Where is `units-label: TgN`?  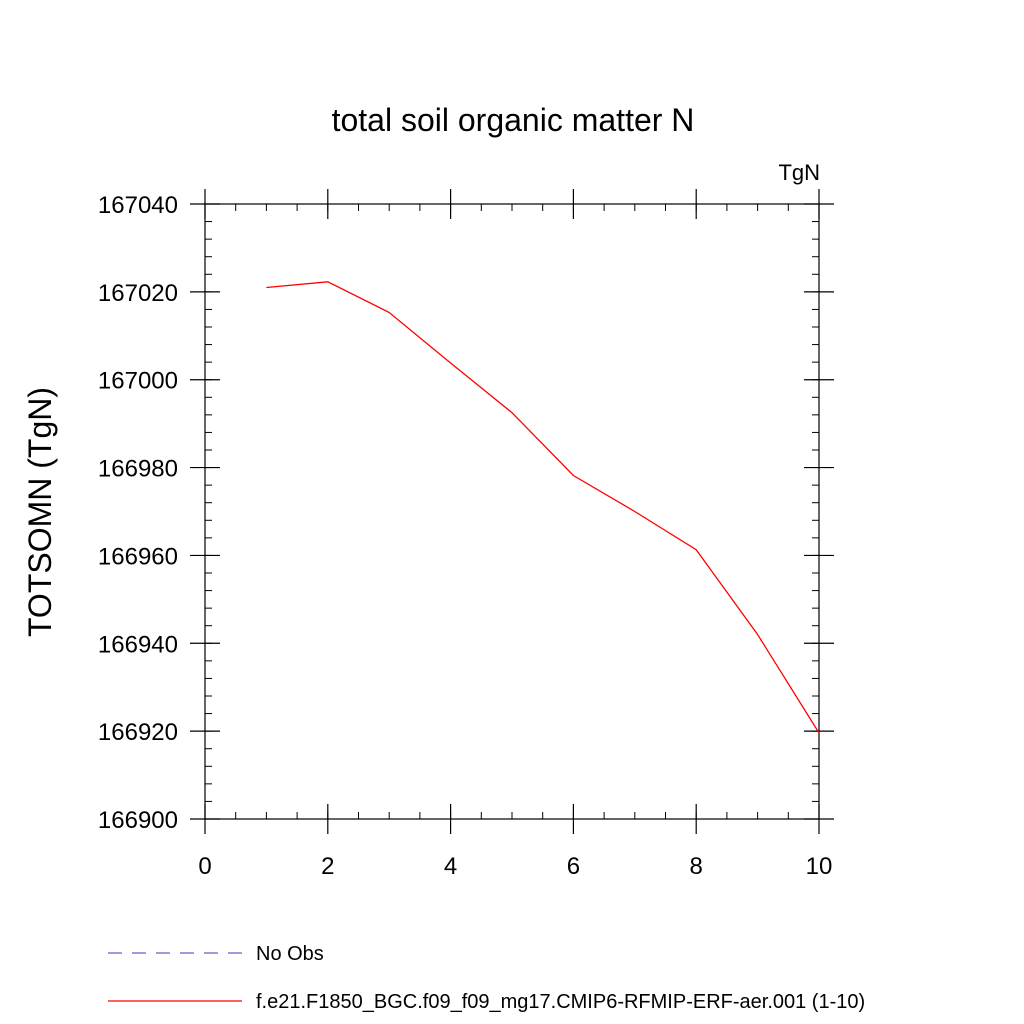 units-label: TgN is located at coordinates (799, 172).